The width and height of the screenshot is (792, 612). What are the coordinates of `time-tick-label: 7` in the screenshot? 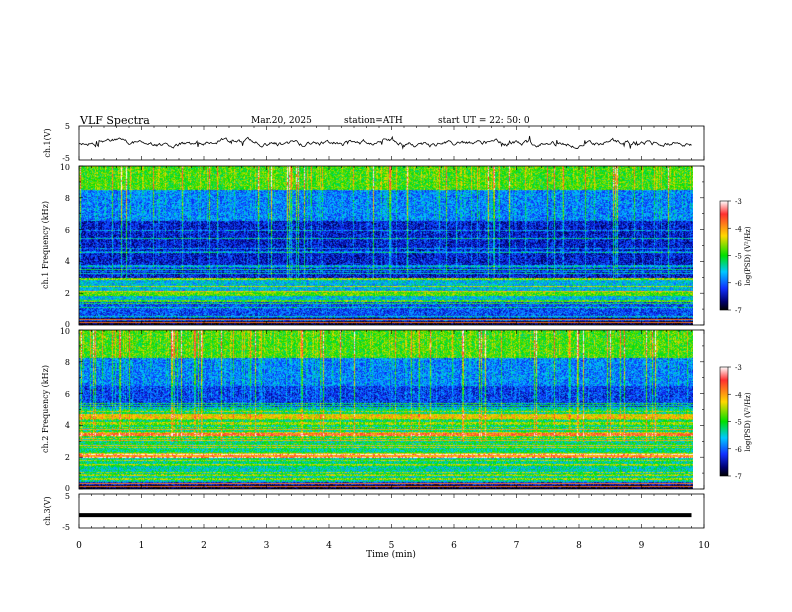 It's located at (517, 546).